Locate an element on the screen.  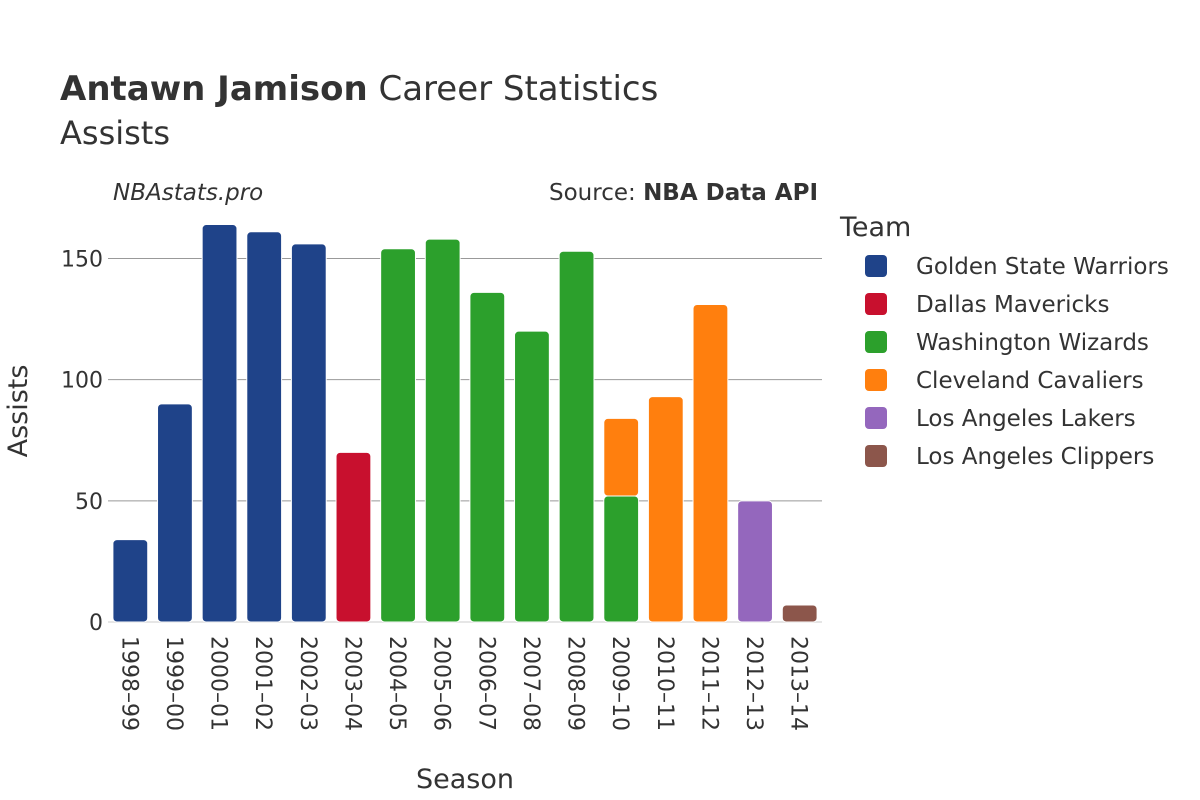
bar-2009–10-cleveland-cavaliers is located at coordinates (621, 457).